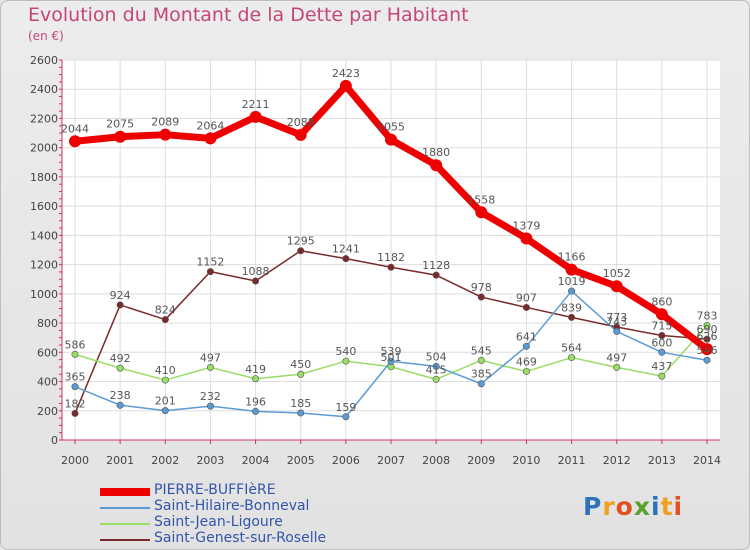 This screenshot has width=750, height=550. What do you see at coordinates (47, 411) in the screenshot?
I see `y-tick-label: 200` at bounding box center [47, 411].